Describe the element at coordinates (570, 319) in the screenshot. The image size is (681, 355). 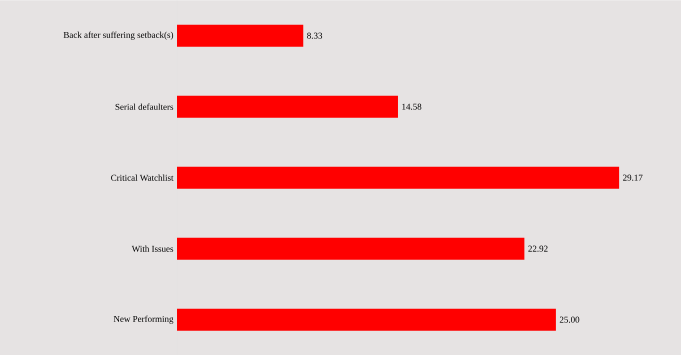
I see `data-label: 25.00` at that location.